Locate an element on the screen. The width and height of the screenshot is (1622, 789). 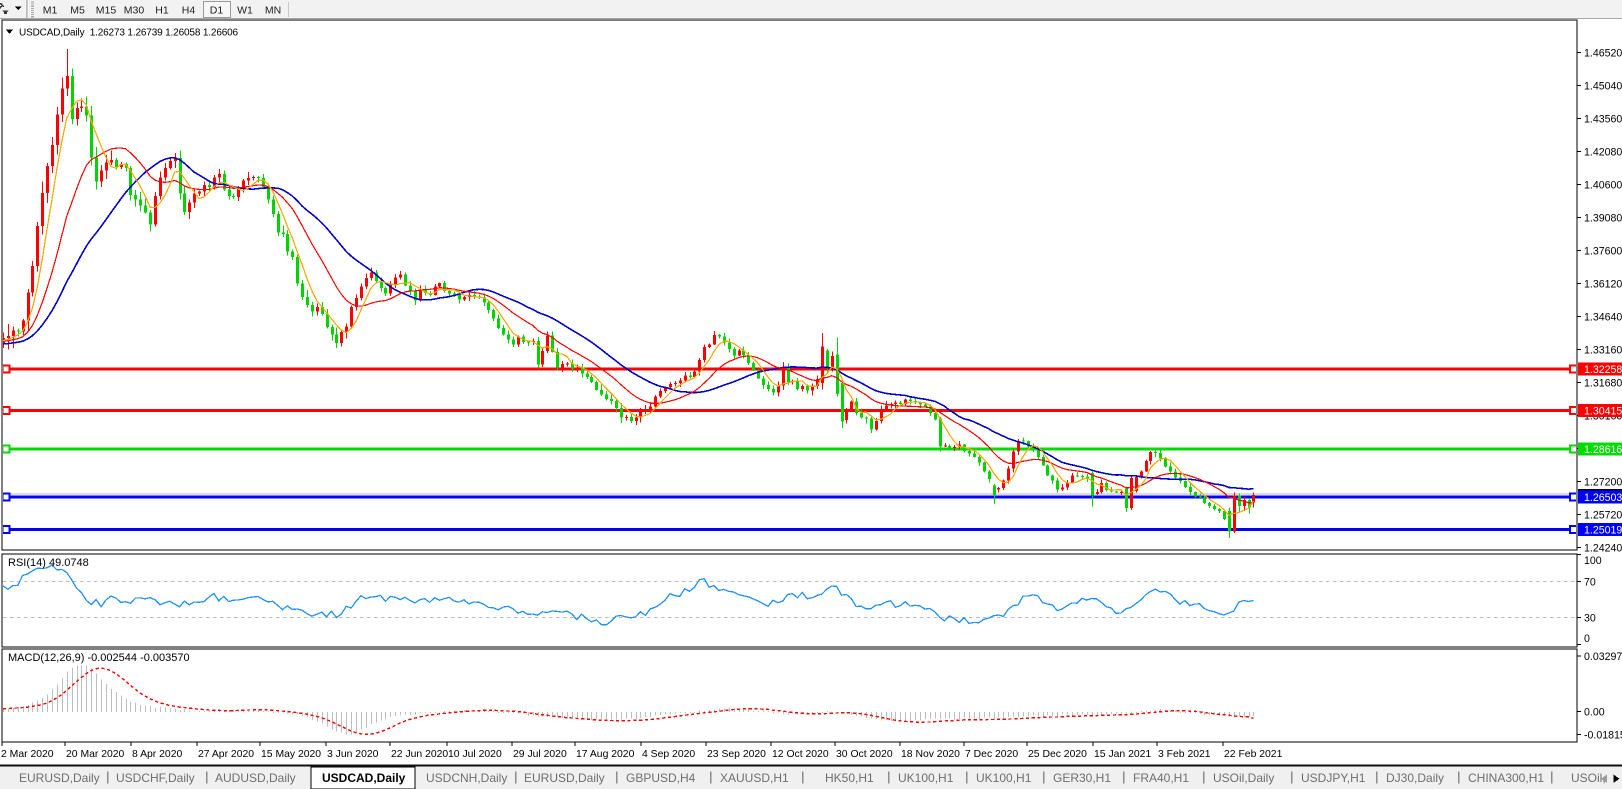
svg-text: 3 Feb 2021 is located at coordinates (1184, 754).